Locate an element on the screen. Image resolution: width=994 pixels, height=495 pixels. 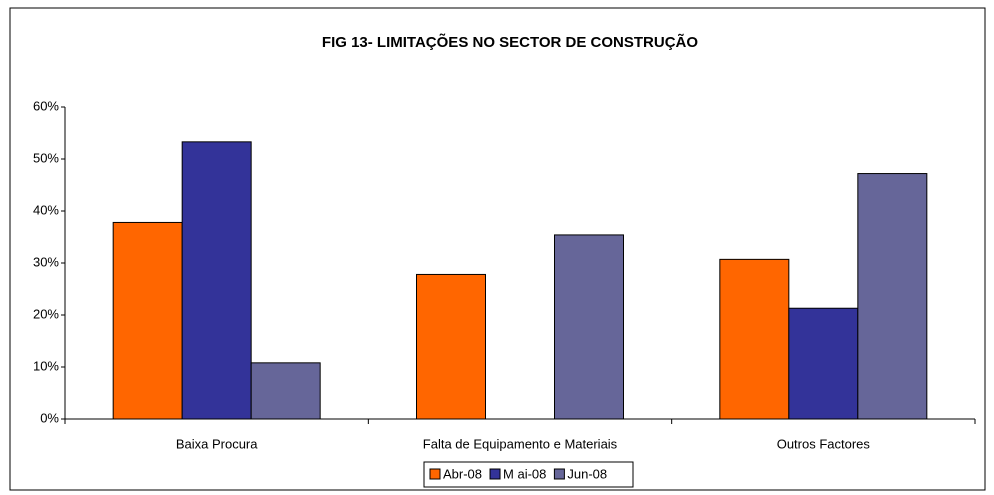
legend-label: M ai-08 is located at coordinates (524, 473).